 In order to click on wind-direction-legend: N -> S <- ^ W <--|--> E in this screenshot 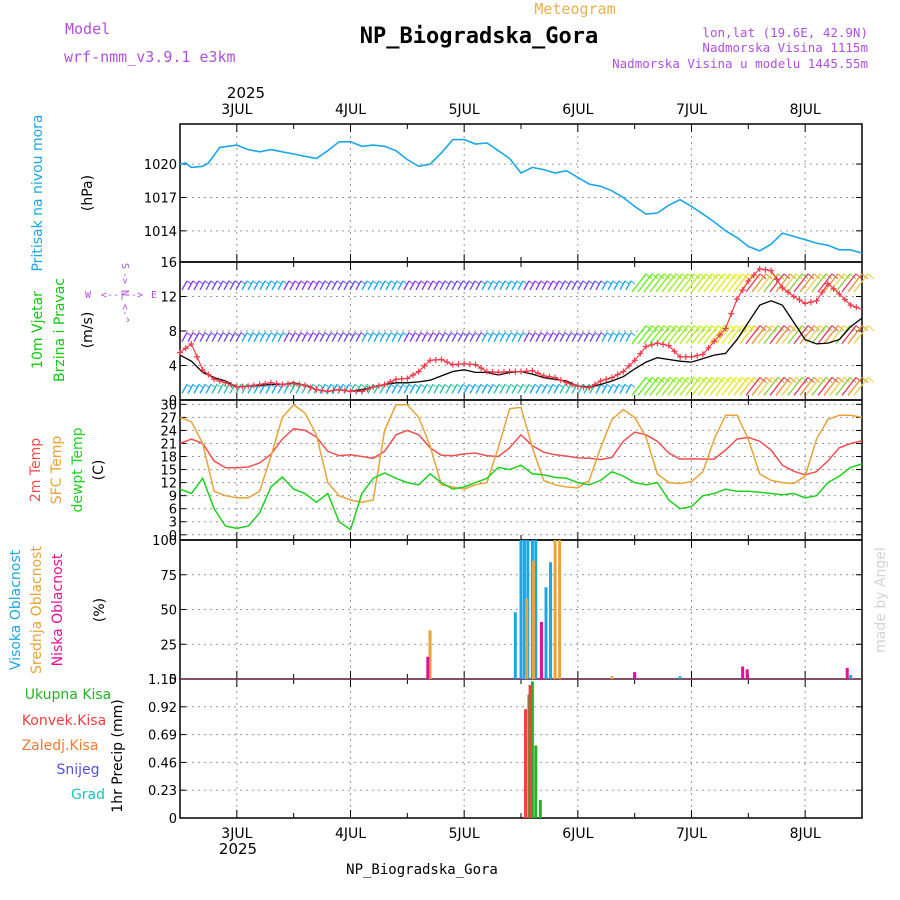, I will do `click(121, 293)`.